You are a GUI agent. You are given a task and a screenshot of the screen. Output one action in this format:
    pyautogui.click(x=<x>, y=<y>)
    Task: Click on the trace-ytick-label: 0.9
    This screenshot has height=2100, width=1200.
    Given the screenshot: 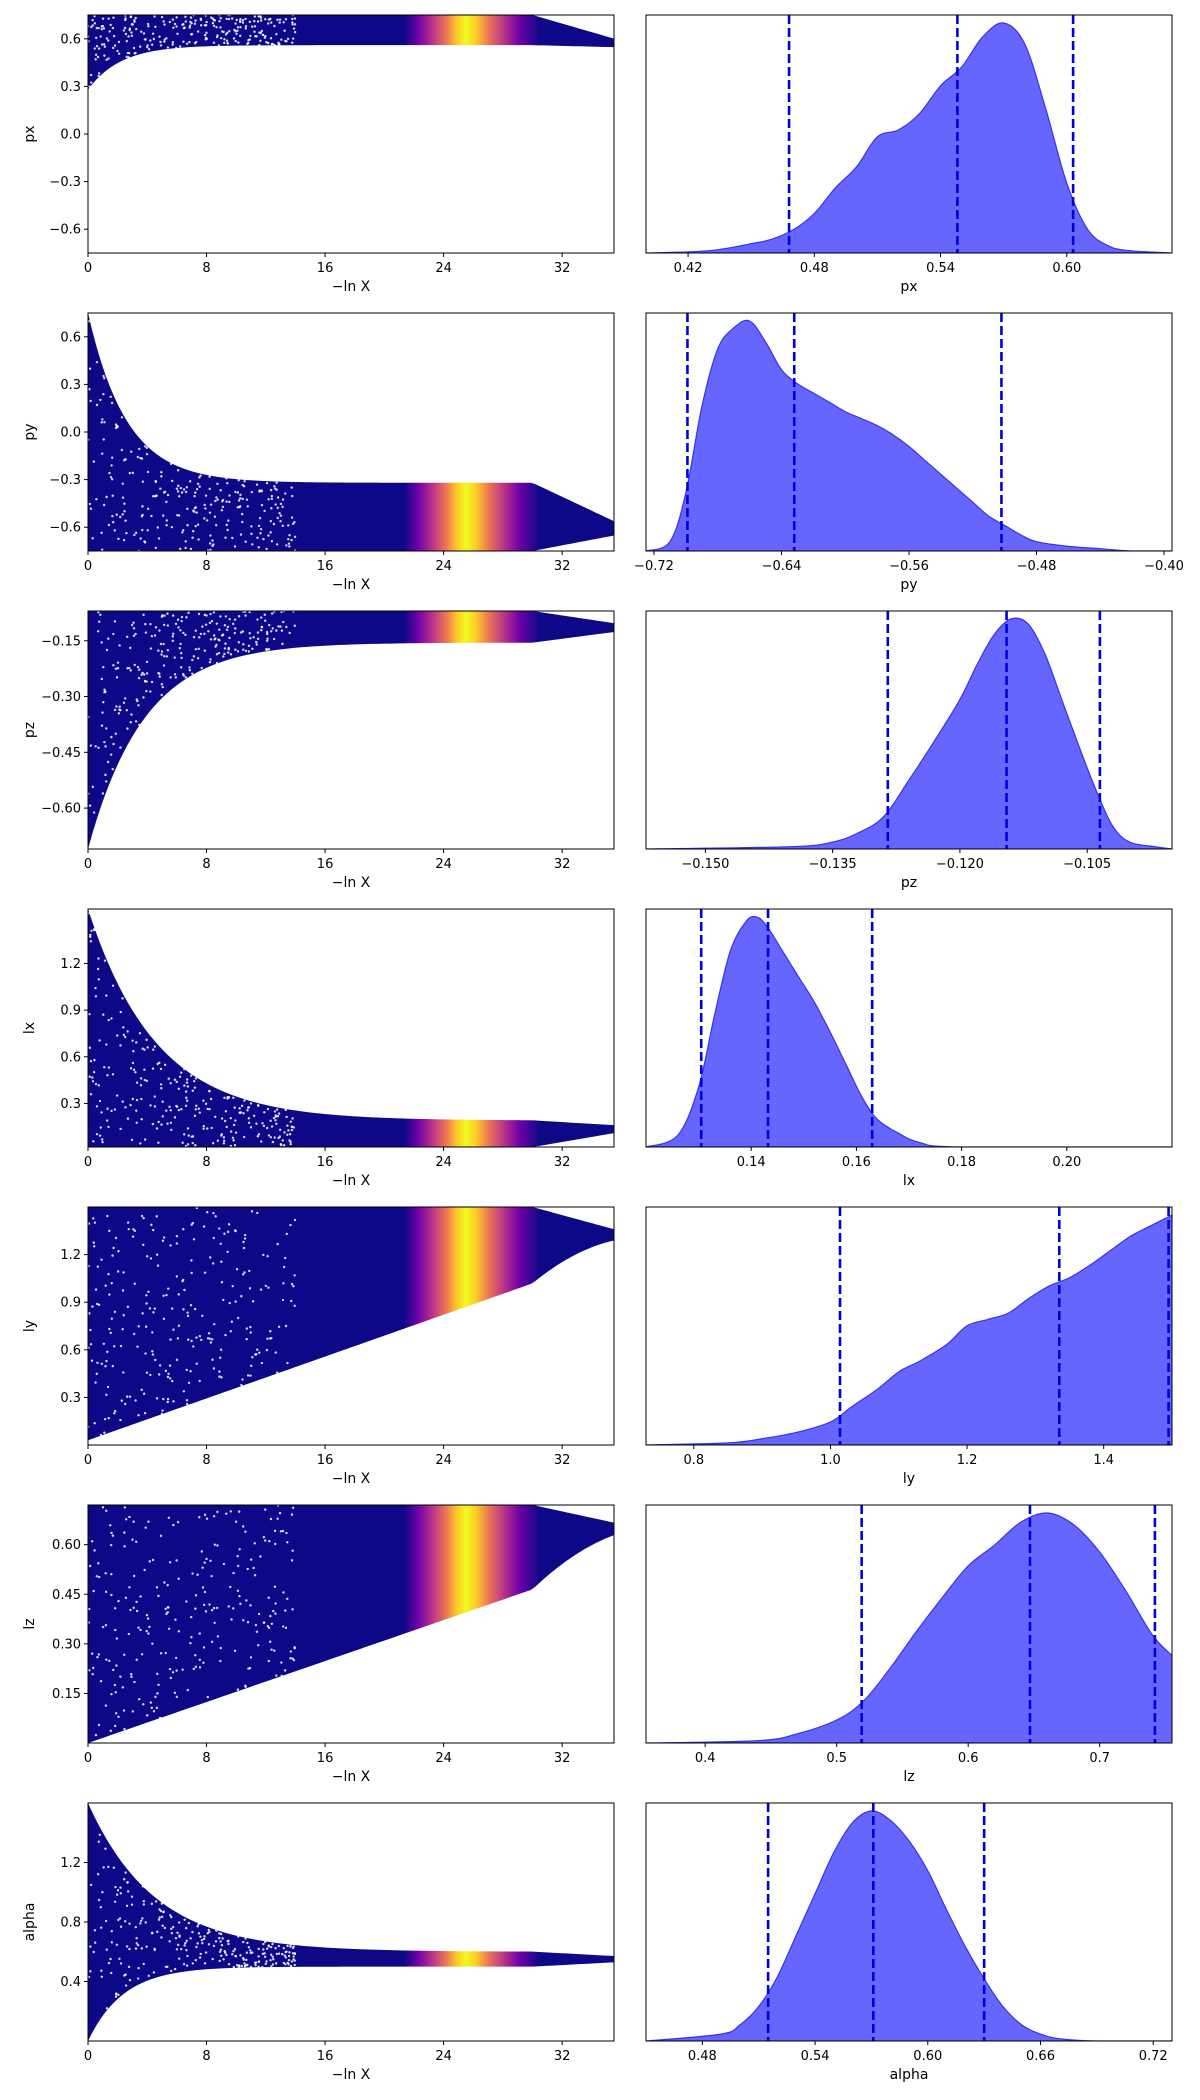 What is the action you would take?
    pyautogui.click(x=70, y=1303)
    